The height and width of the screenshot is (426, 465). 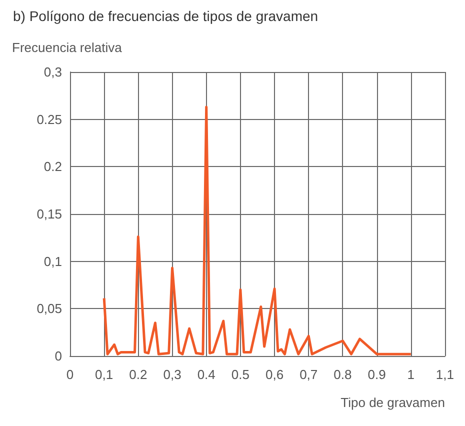 I want to click on x-axis-title: Tipo de gravamen, so click(x=392, y=402).